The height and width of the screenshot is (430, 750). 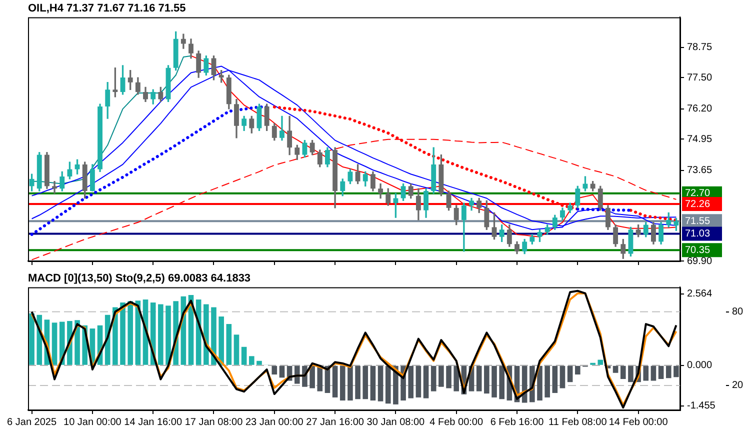 What do you see at coordinates (54, 187) in the screenshot?
I see `candlestick` at bounding box center [54, 187].